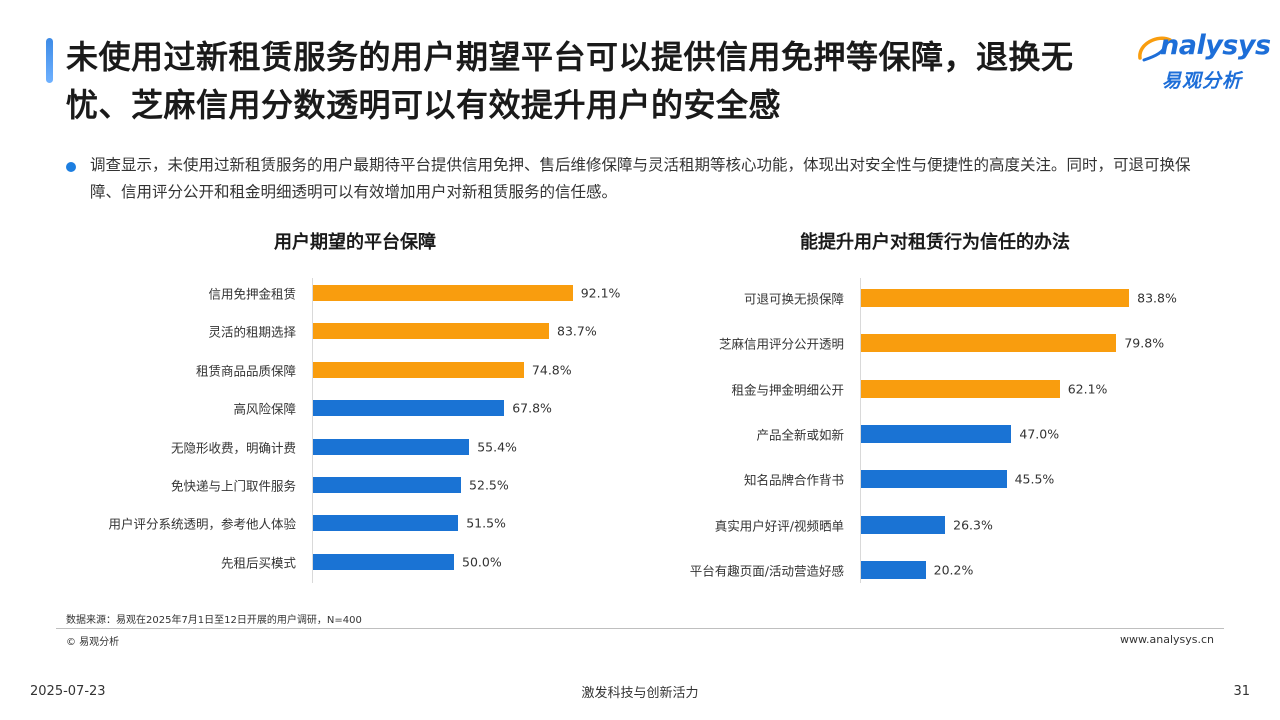 The width and height of the screenshot is (1280, 720). Describe the element at coordinates (766, 571) in the screenshot. I see `category-label: 平台有趣页面/活动营造好感` at that location.